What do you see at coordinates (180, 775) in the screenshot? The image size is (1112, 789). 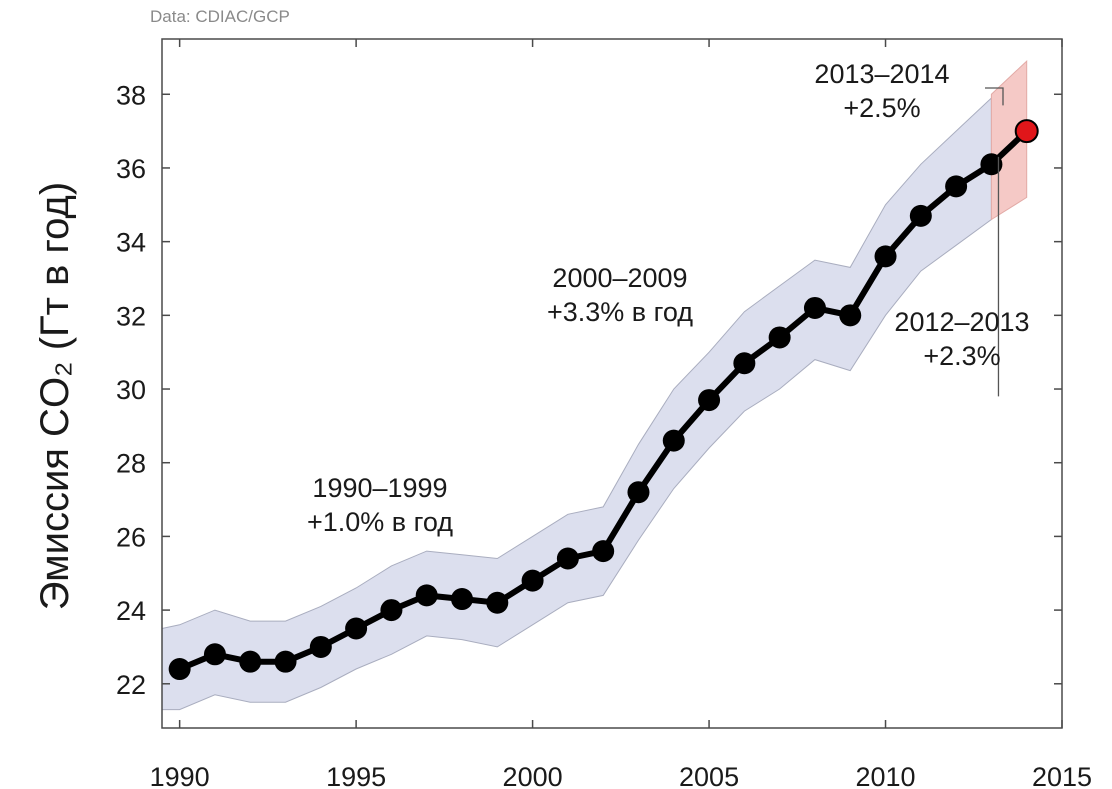 I see `x-tick-label: 1990` at bounding box center [180, 775].